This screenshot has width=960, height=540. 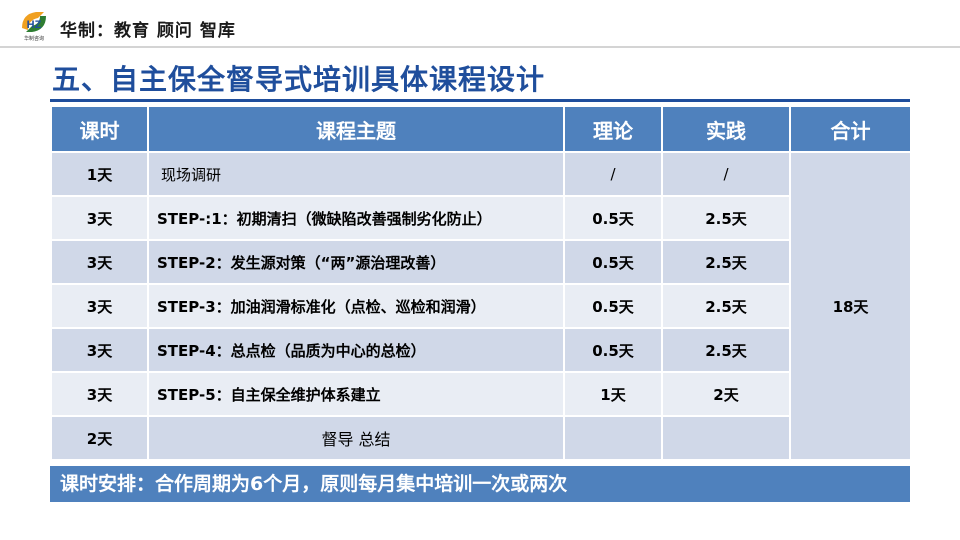 What do you see at coordinates (356, 262) in the screenshot?
I see `cell-topic: STEP-2：发生源对策（“两”源治理改善）` at bounding box center [356, 262].